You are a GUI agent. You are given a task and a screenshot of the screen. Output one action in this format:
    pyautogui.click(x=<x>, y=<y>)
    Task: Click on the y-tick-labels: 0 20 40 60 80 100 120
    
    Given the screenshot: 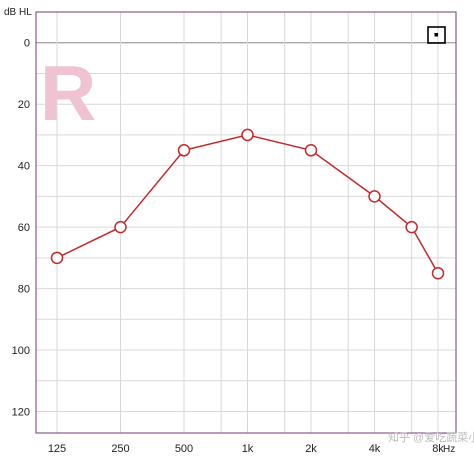 What is the action you would take?
    pyautogui.click(x=21, y=228)
    